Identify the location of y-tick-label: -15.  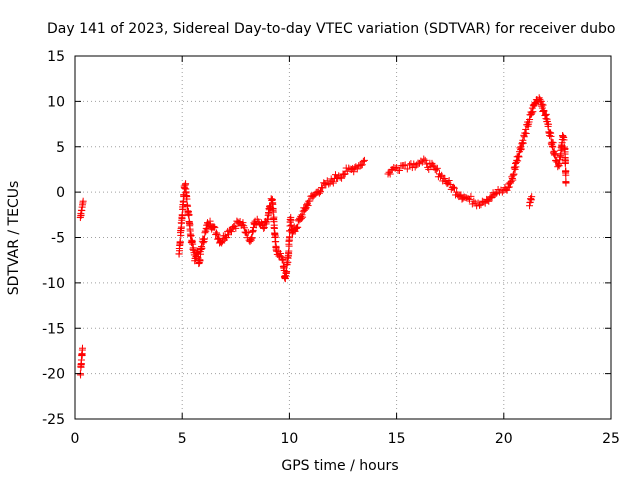
(53, 329).